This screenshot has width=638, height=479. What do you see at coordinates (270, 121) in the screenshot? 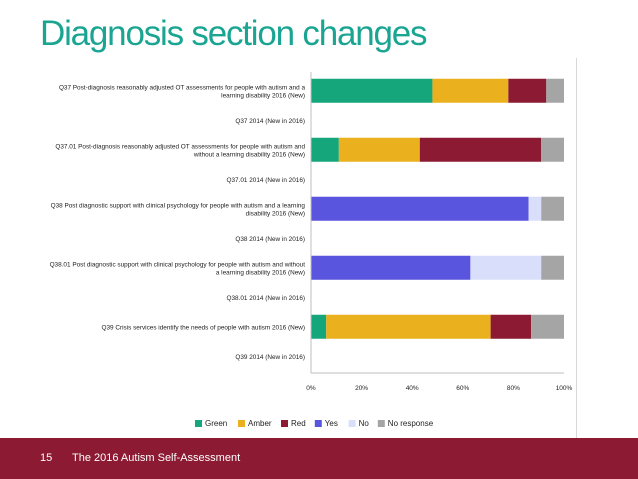
I see `category-label: Q37 2014 (New in 2016)` at bounding box center [270, 121].